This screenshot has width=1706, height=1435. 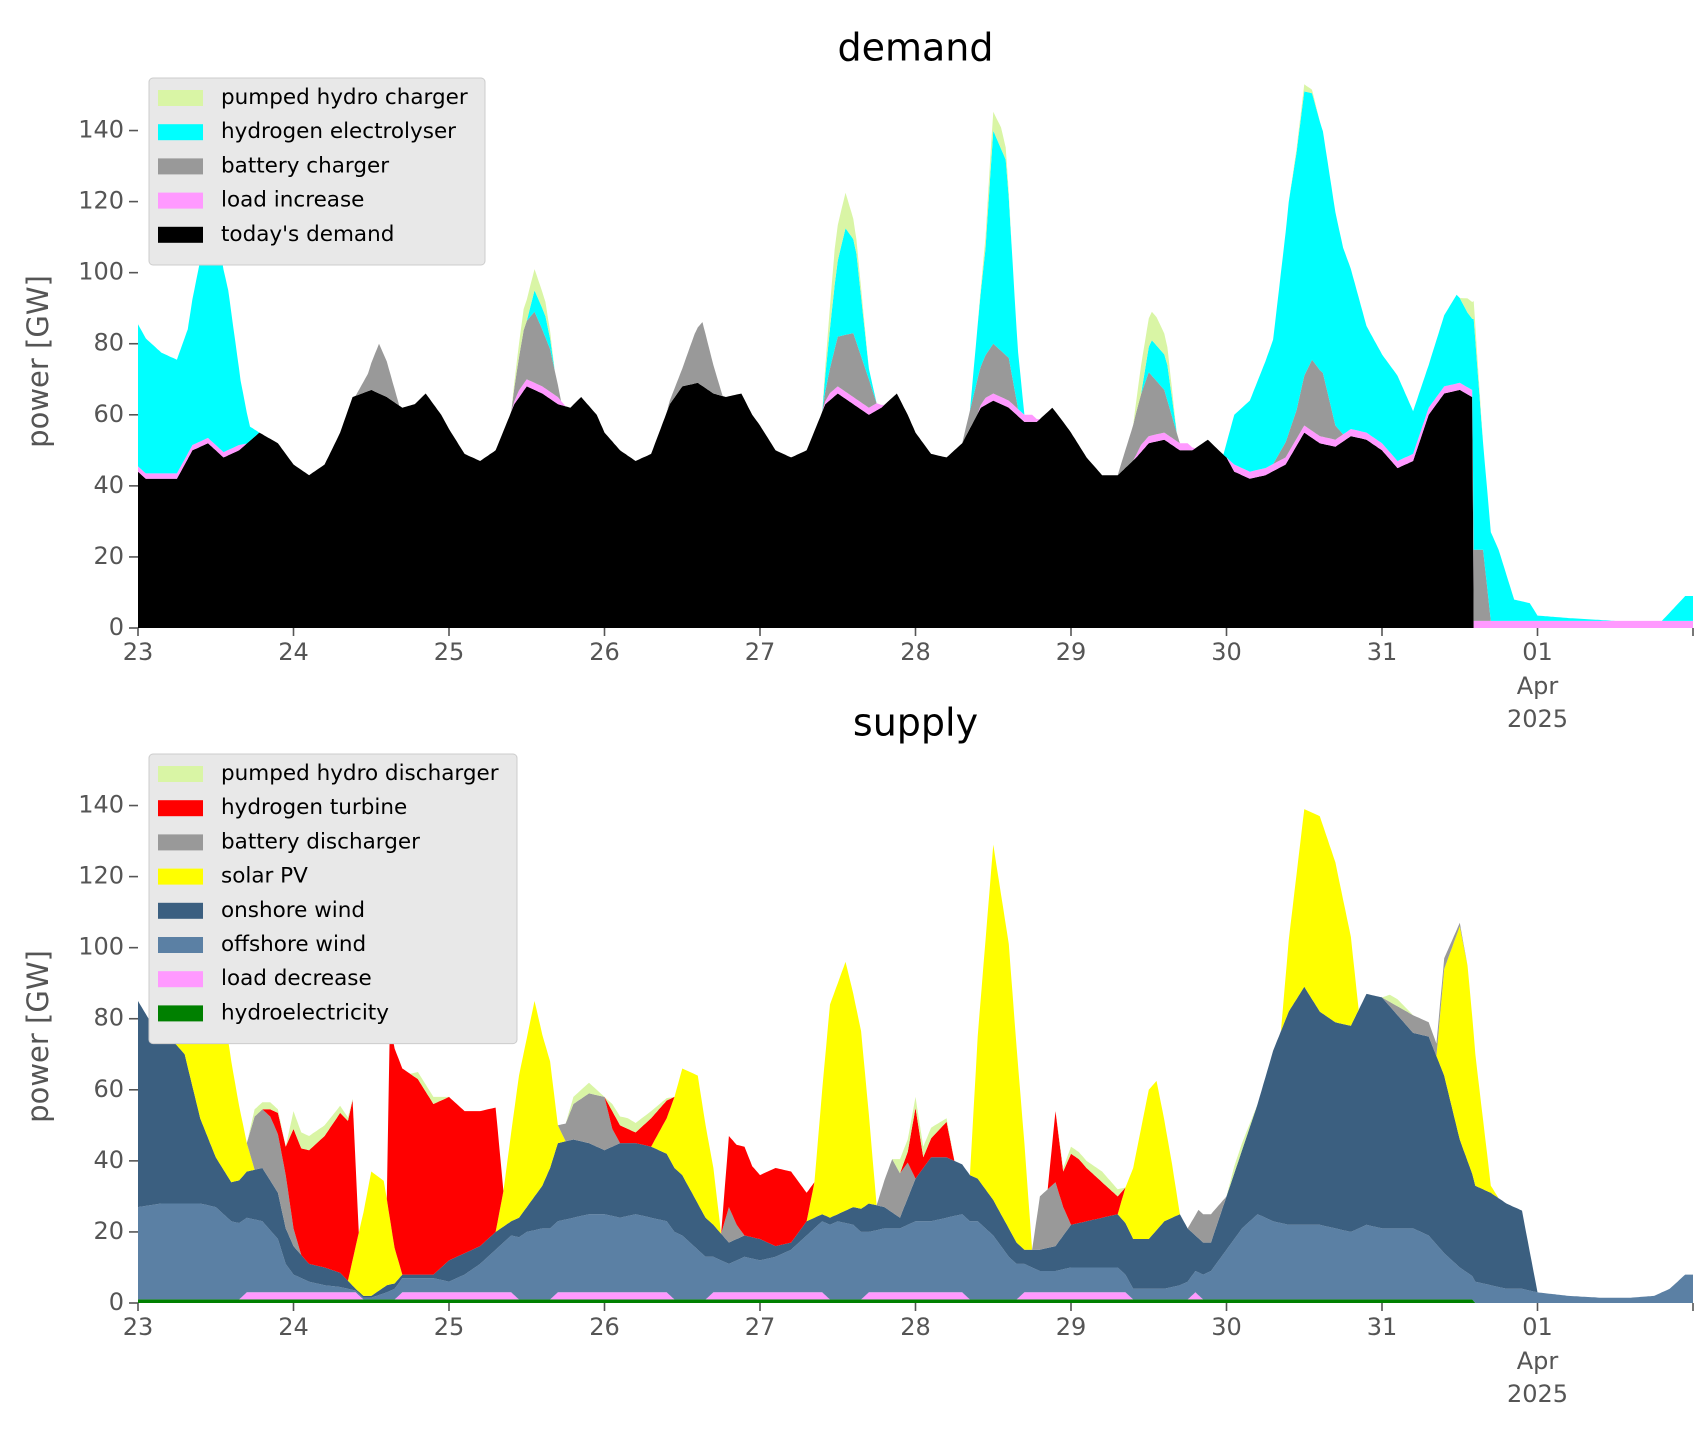 I want to click on chart-title: demand, so click(x=915, y=48).